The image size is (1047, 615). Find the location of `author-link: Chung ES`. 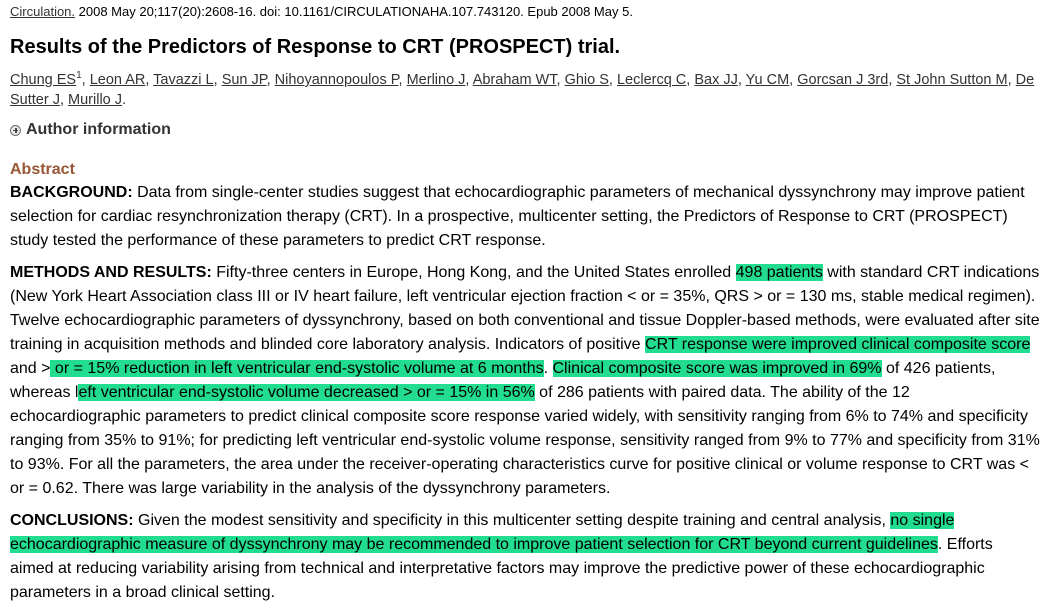

author-link: Chung ES is located at coordinates (43, 80).